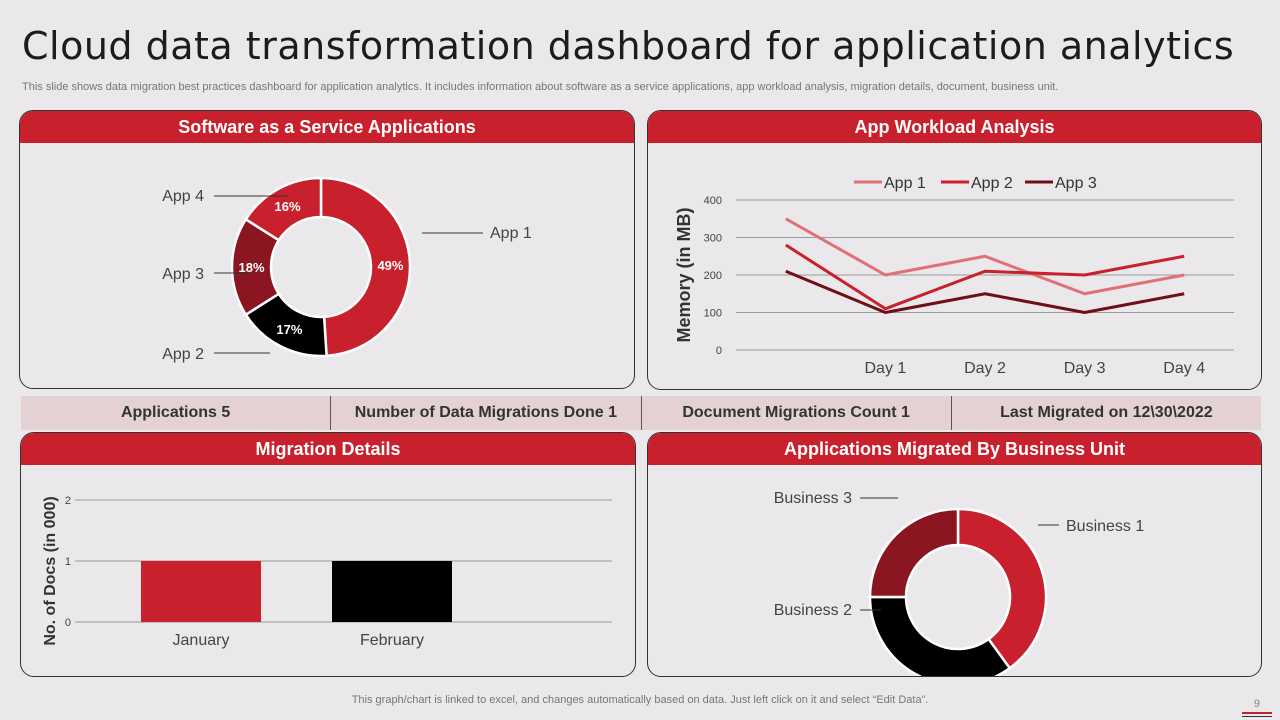  What do you see at coordinates (183, 274) in the screenshot?
I see `saas-label-3: App 3` at bounding box center [183, 274].